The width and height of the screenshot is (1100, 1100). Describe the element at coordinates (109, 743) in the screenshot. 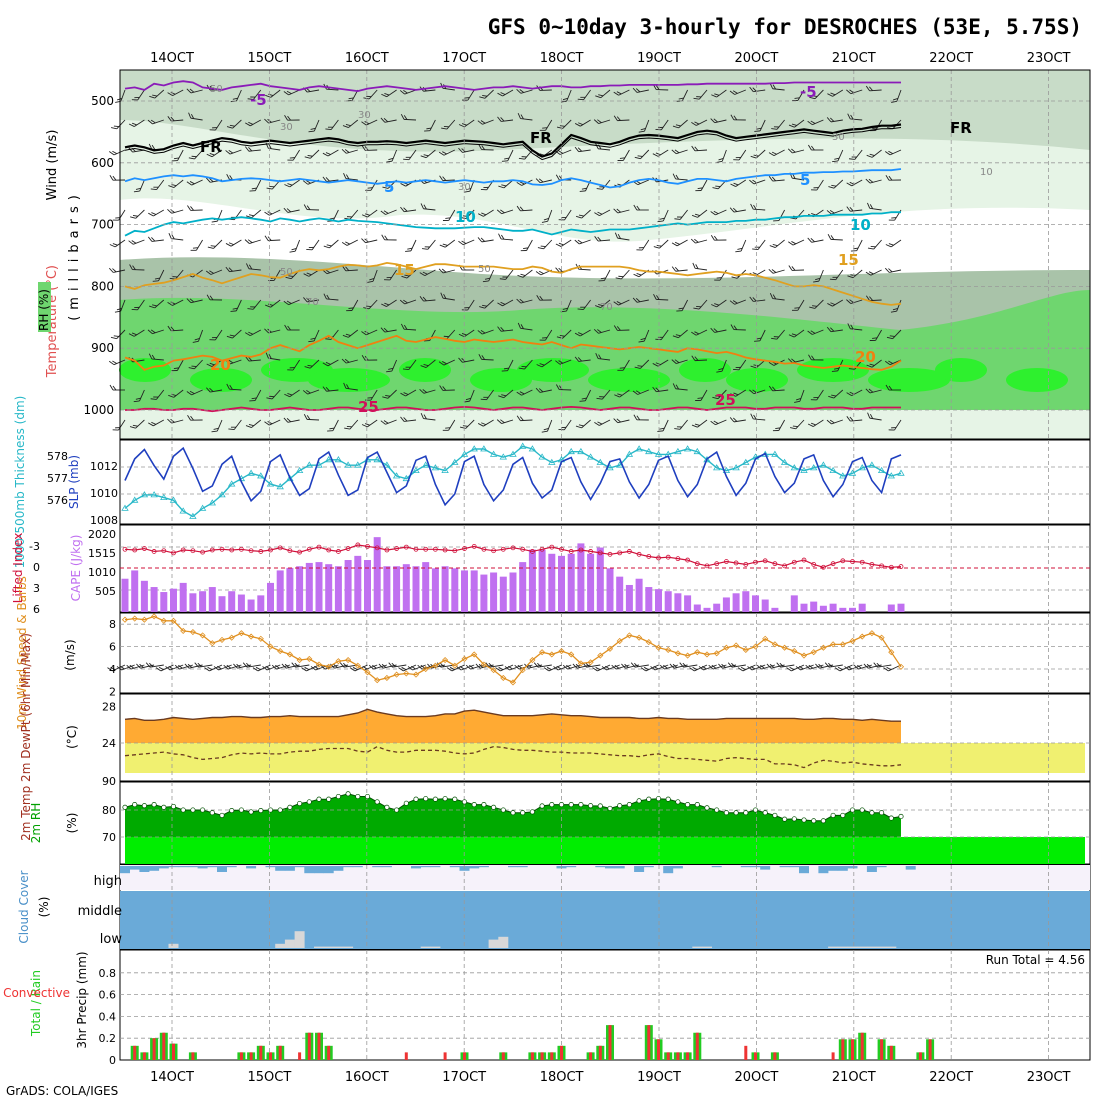

I see `temp-tick: 24` at that location.